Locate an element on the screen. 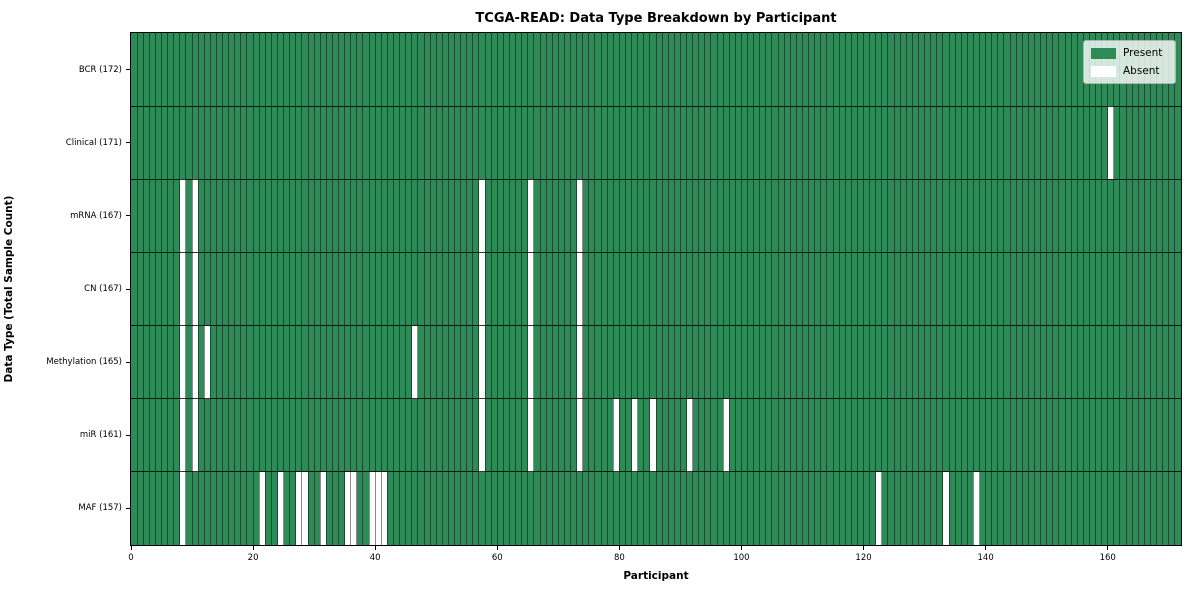 The height and width of the screenshot is (600, 1200). row-band-Methylation is located at coordinates (656, 362).